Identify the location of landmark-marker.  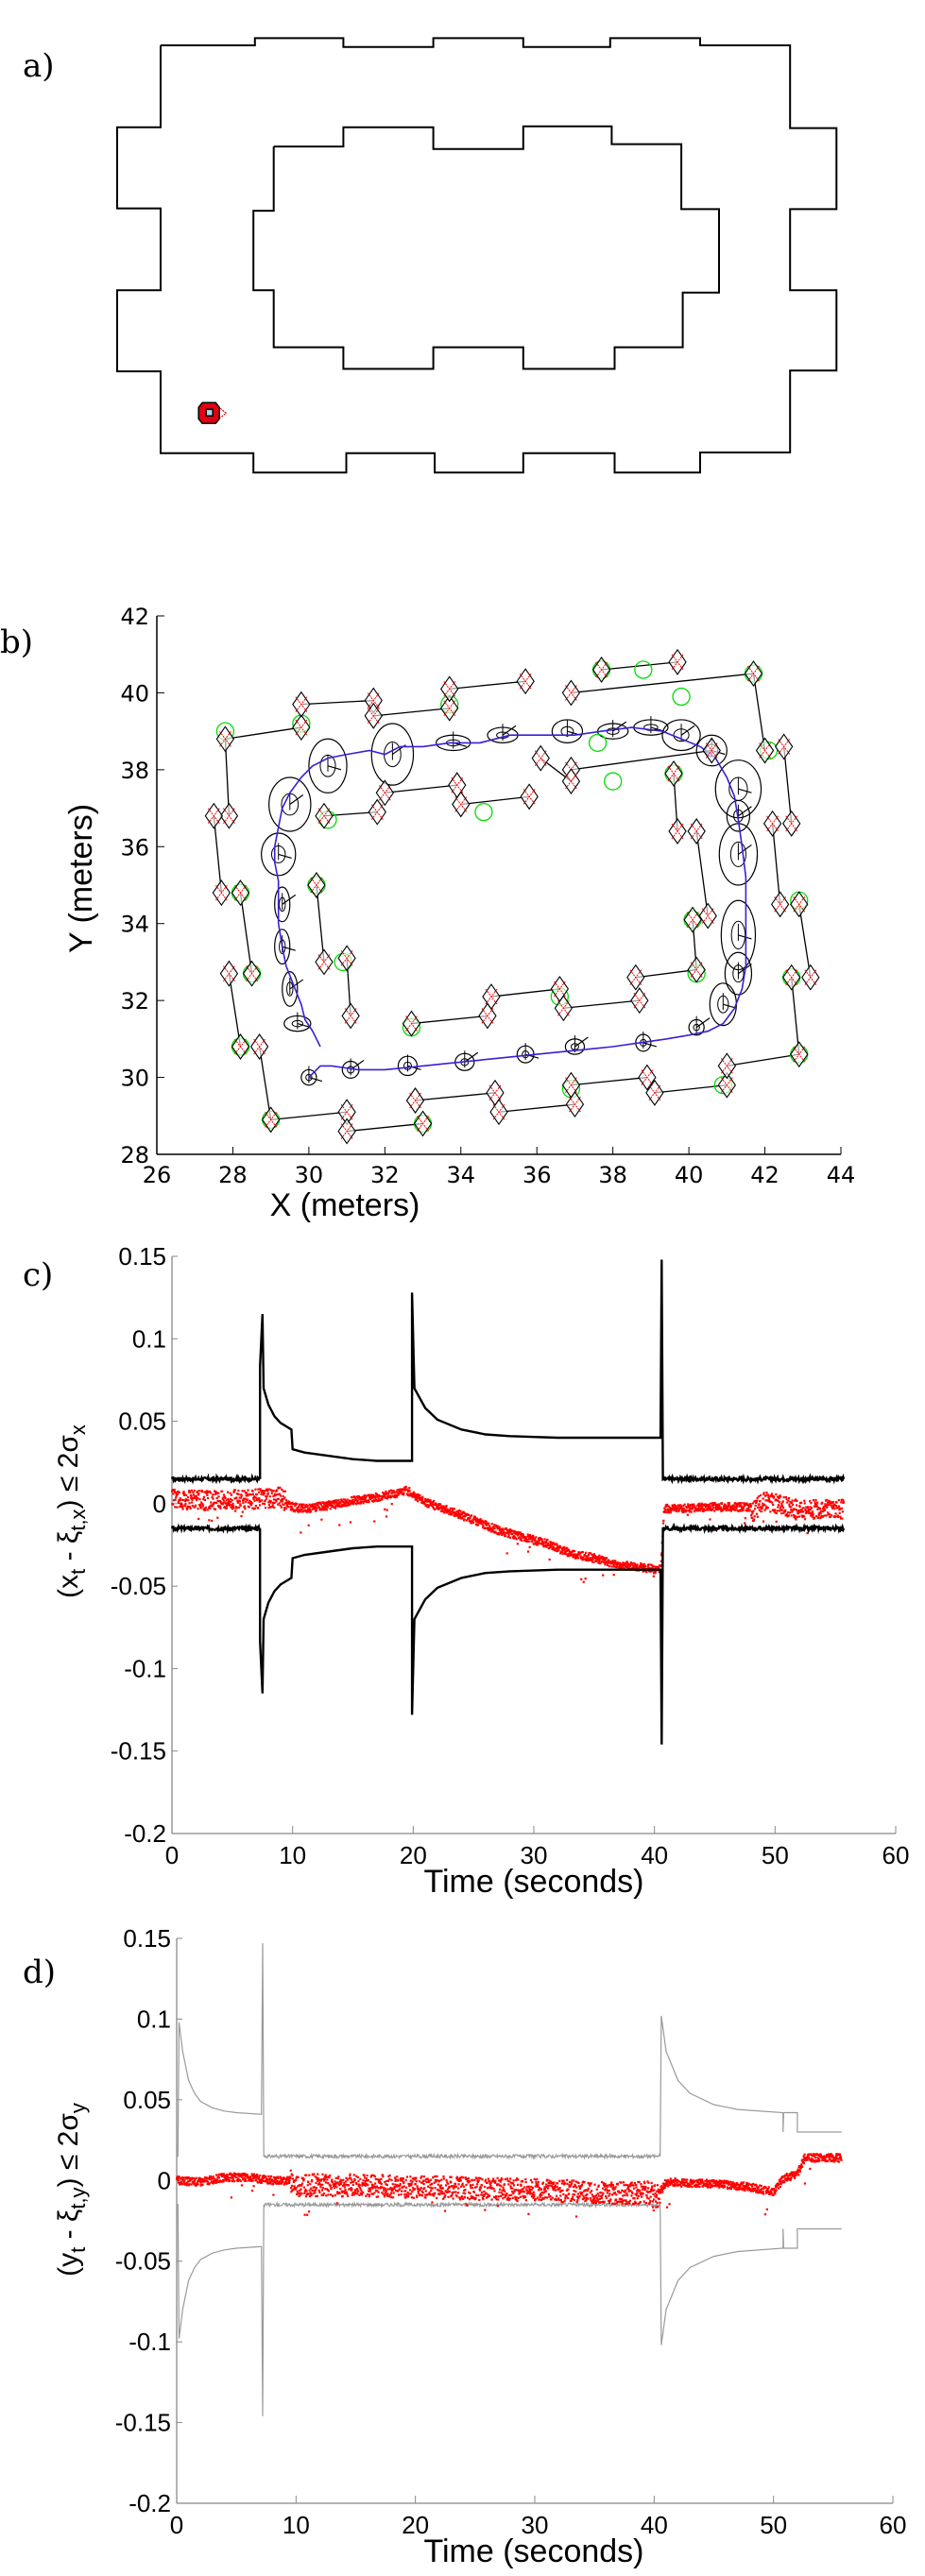
(450, 708).